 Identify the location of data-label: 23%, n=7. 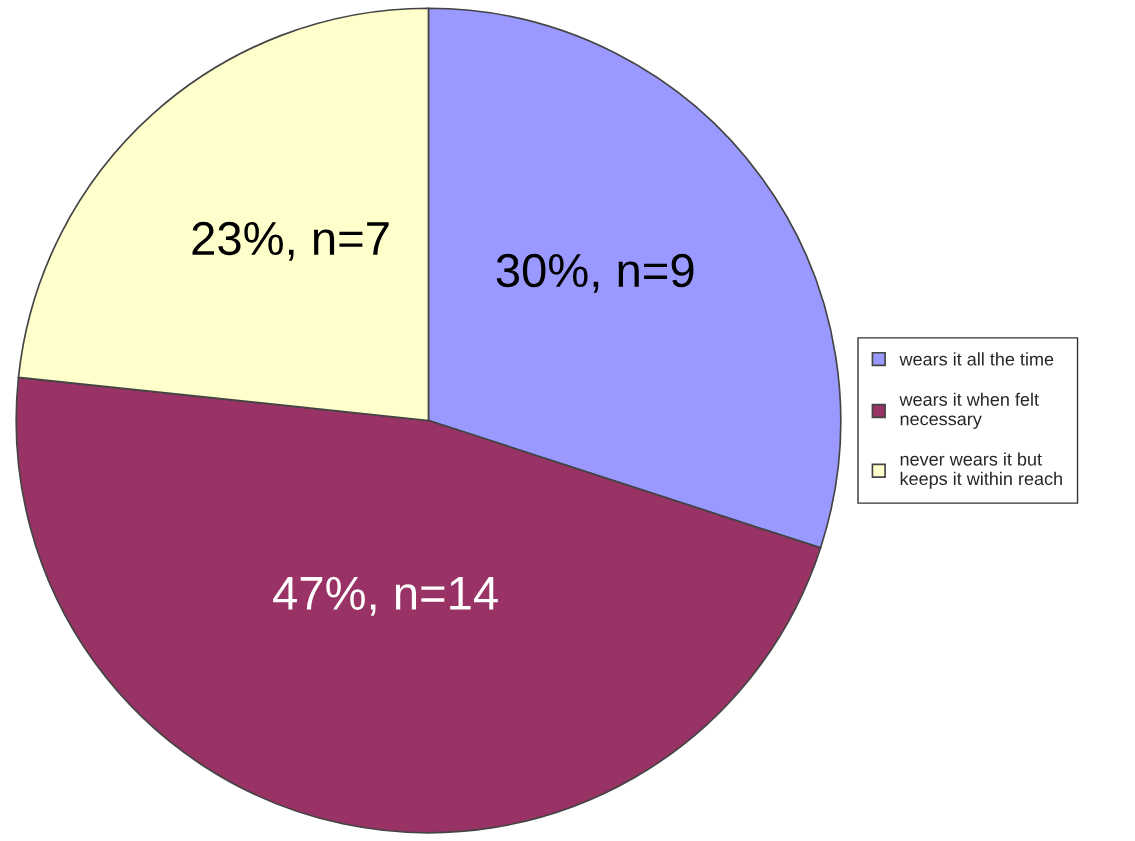
(290, 241).